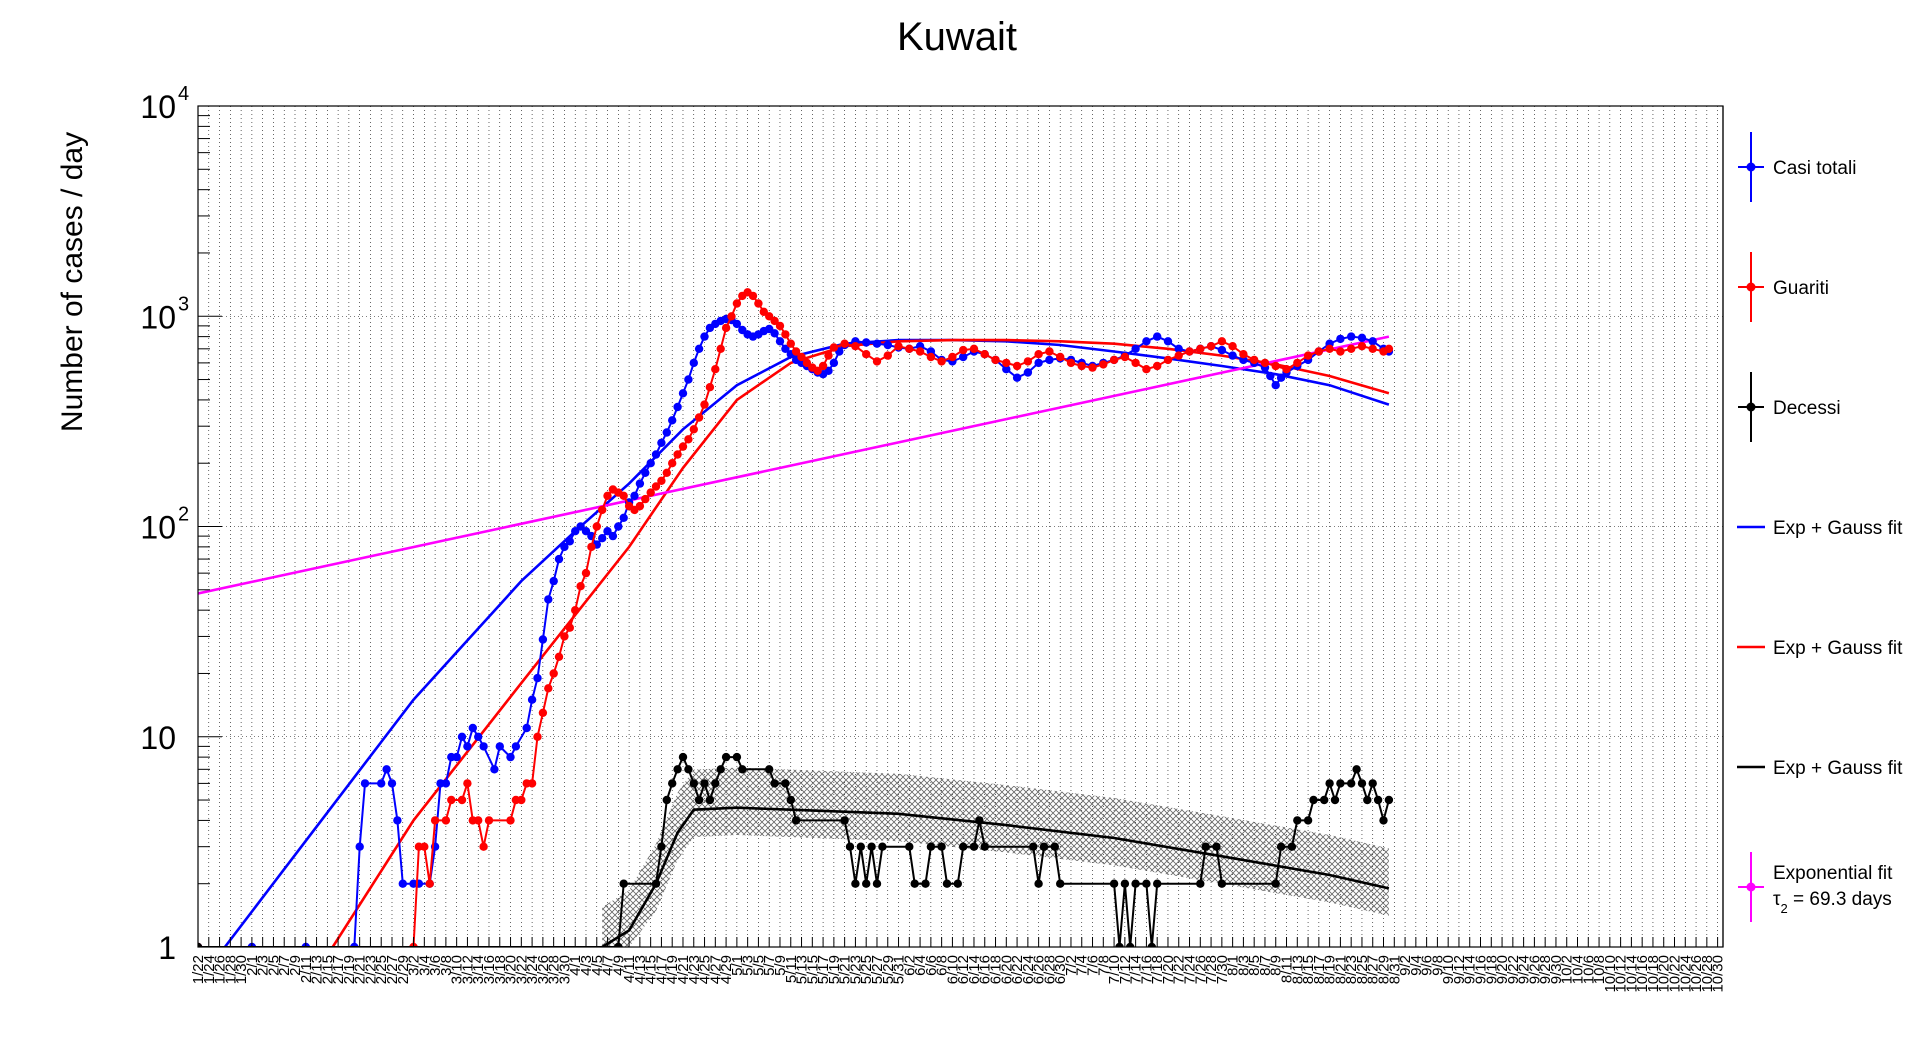  Describe the element at coordinates (478, 969) in the screenshot. I see `x-tick-label: 3/14` at that location.